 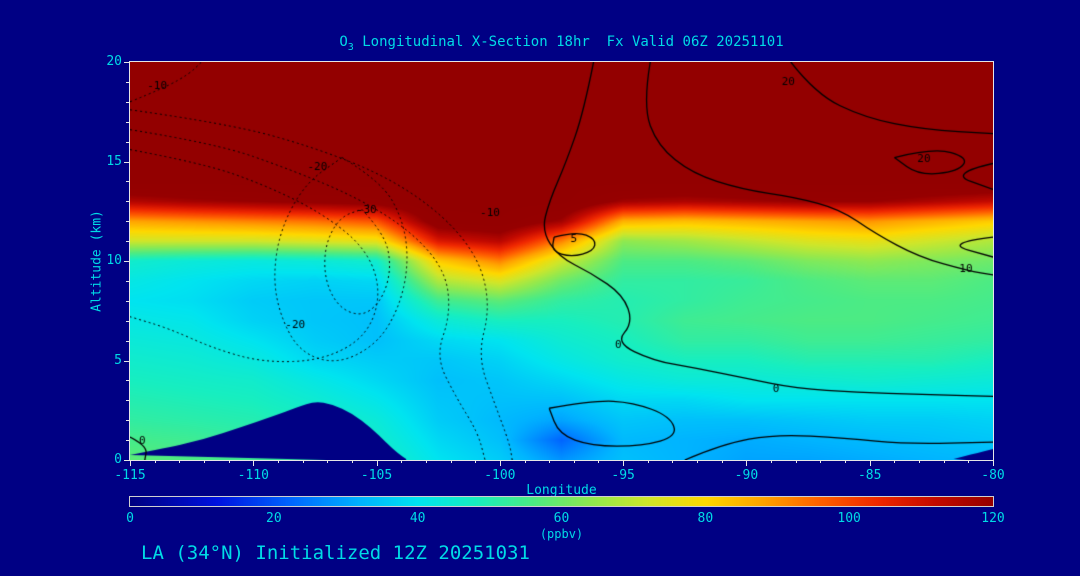 What do you see at coordinates (118, 459) in the screenshot?
I see `y-tick-label: 0` at bounding box center [118, 459].